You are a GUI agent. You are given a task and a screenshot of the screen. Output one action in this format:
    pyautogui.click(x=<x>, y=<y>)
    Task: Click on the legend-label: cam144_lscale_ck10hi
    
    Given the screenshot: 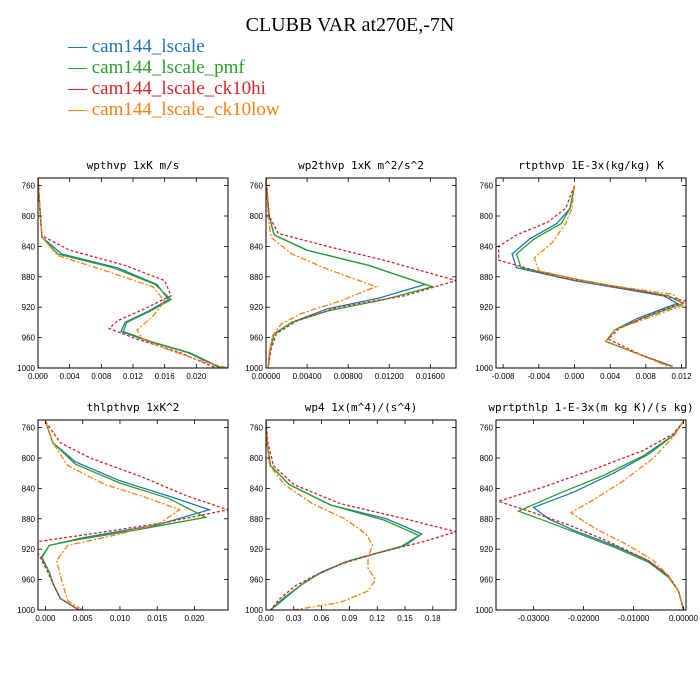 What is the action you would take?
    pyautogui.click(x=178, y=88)
    